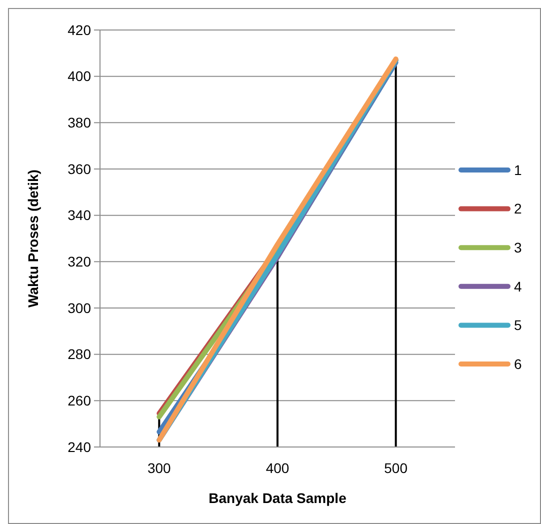 This screenshot has width=541, height=524. I want to click on x-tick-label: 500, so click(396, 468).